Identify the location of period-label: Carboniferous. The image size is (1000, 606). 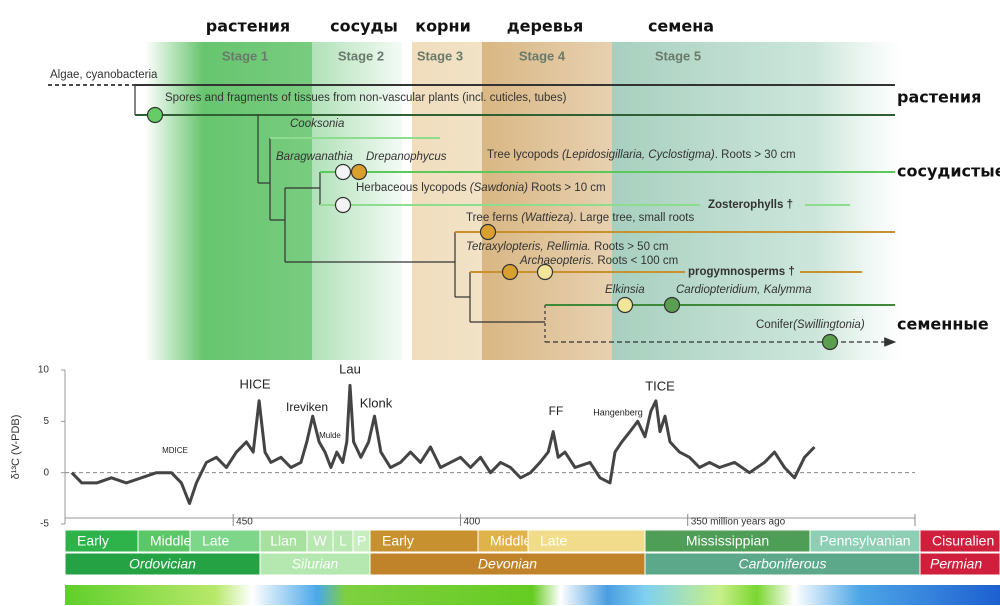
(783, 564).